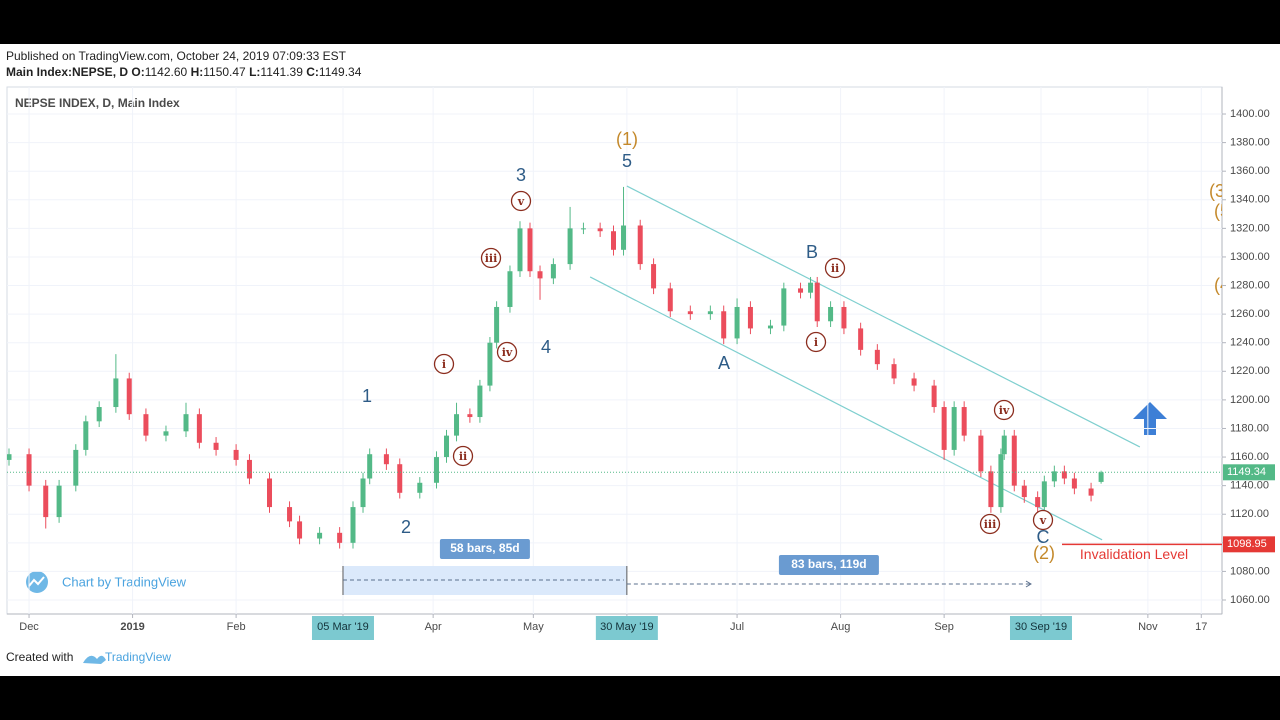 This screenshot has width=1280, height=720. I want to click on up-arrow-icon, so click(1150, 418).